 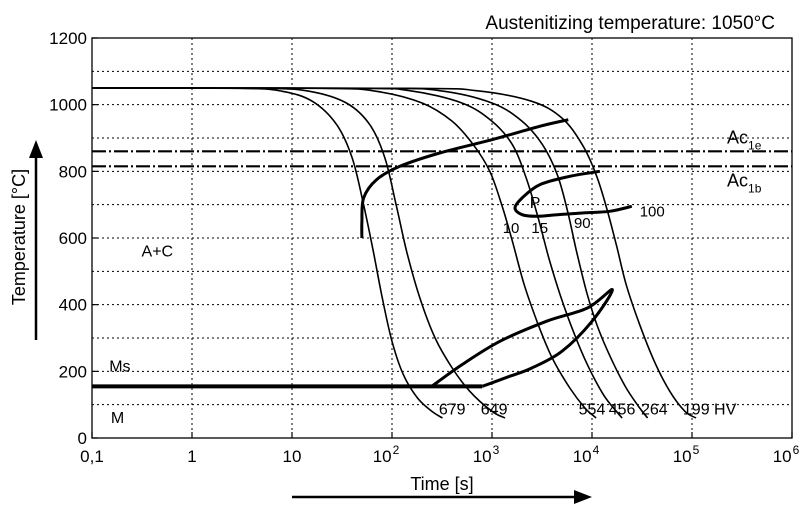 What do you see at coordinates (19, 237) in the screenshot?
I see `y-axis-label: Temperature [°C]` at bounding box center [19, 237].